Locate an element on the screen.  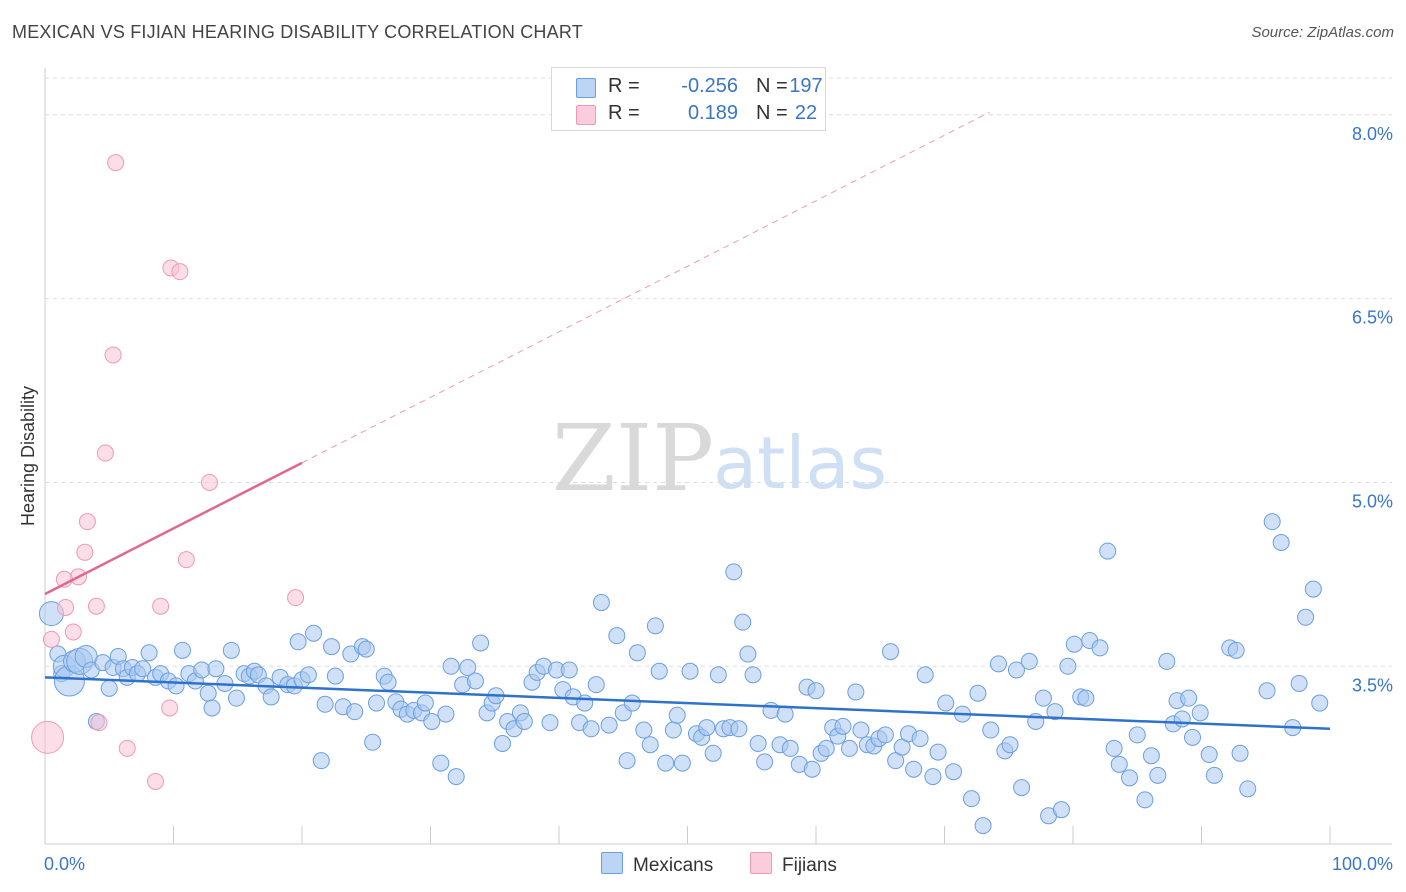
bottom-legend-fijians: Fijians is located at coordinates (793, 864).